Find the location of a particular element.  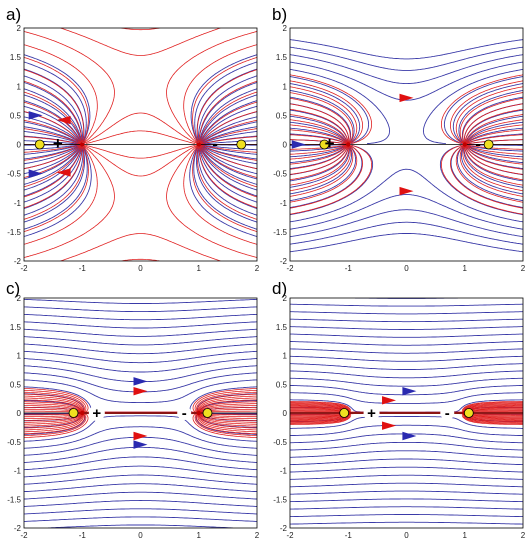

singularity-point is located at coordinates (198, 144).